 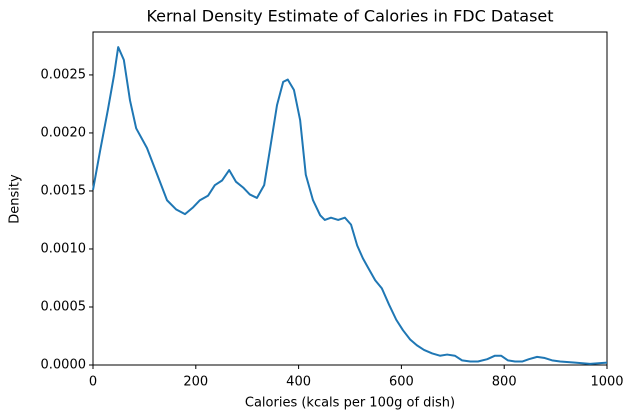 I want to click on y-tick-label: 0.0015, so click(x=64, y=190).